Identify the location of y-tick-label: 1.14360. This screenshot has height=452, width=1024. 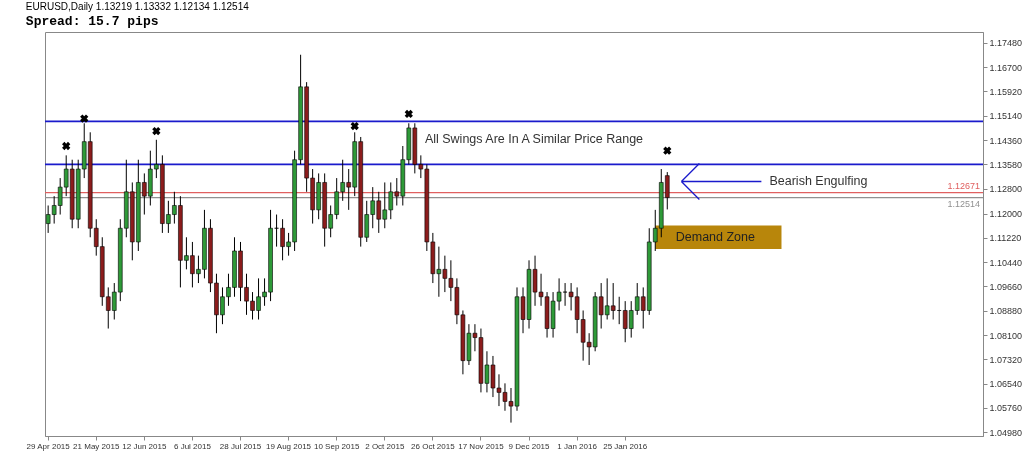
(1006, 140).